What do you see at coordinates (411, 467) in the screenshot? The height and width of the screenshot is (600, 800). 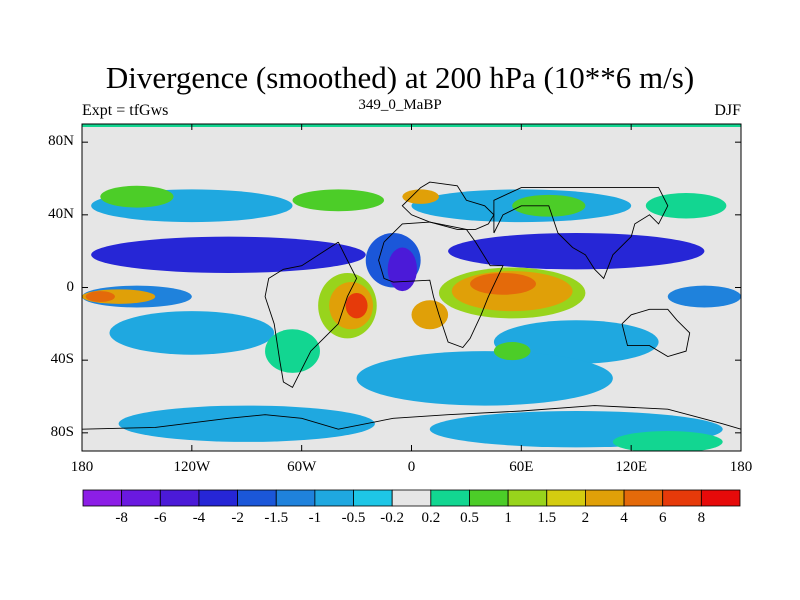 I see `x-tick-label: 0` at bounding box center [411, 467].